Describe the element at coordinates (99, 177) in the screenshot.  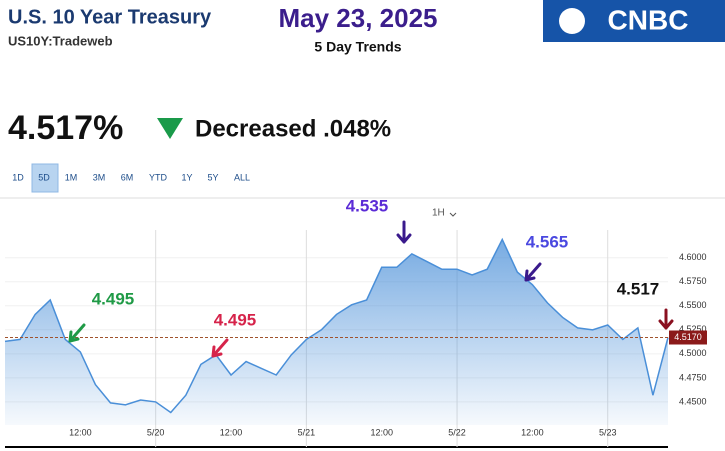
I see `range-button: 3M` at that location.